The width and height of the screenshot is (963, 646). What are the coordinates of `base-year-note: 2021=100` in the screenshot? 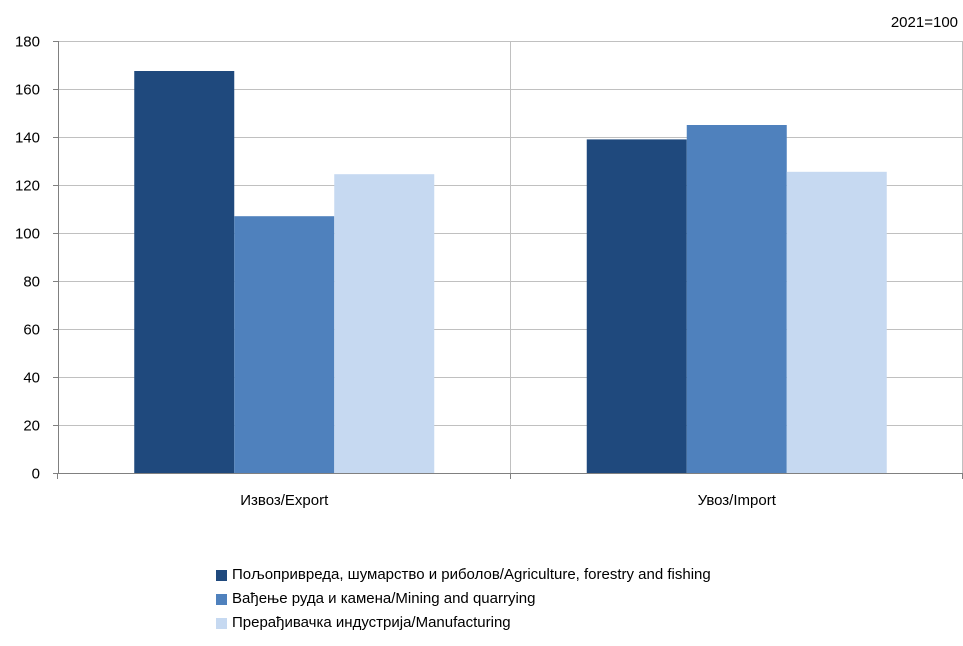 It's located at (924, 22).